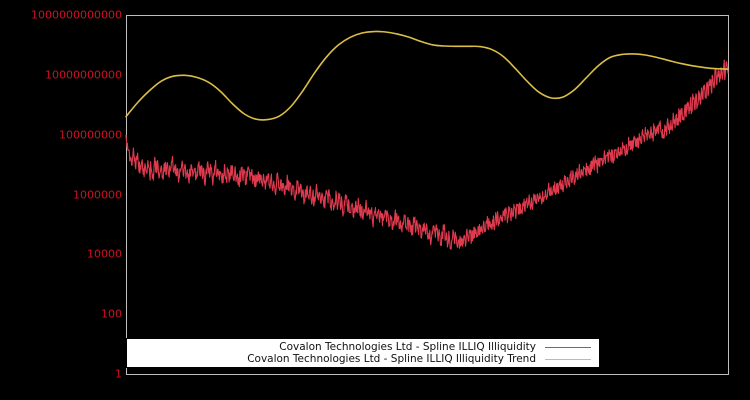  I want to click on y-axis-tick-label: 10000000000, so click(83, 75).